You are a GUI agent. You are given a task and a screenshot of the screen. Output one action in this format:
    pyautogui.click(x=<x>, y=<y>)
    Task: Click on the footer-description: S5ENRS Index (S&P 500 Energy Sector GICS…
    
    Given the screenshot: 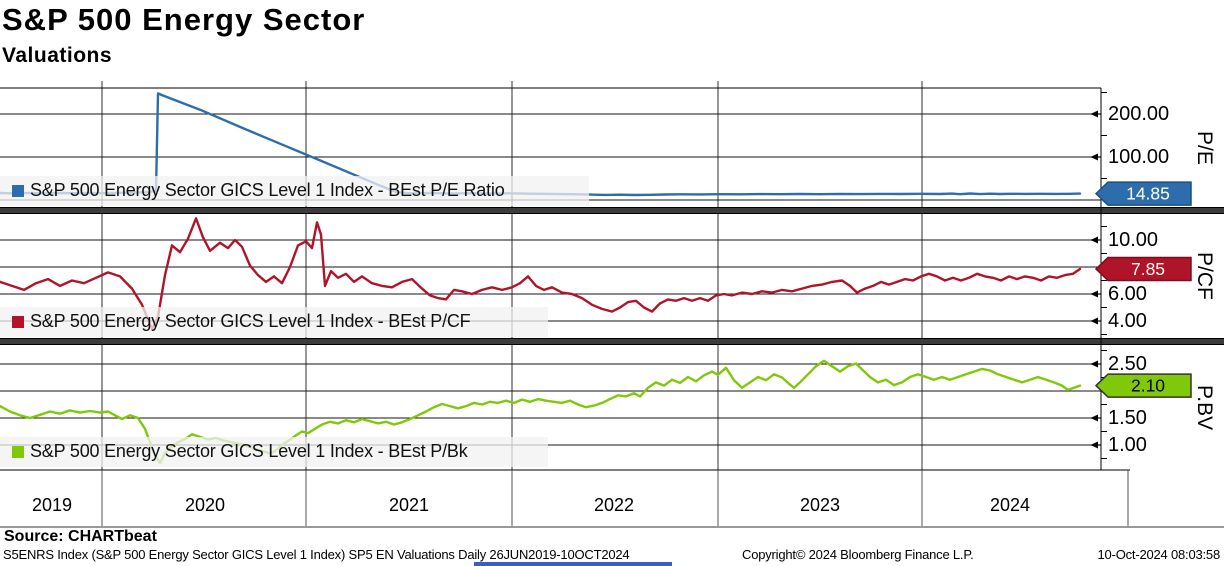 What is the action you would take?
    pyautogui.click(x=316, y=554)
    